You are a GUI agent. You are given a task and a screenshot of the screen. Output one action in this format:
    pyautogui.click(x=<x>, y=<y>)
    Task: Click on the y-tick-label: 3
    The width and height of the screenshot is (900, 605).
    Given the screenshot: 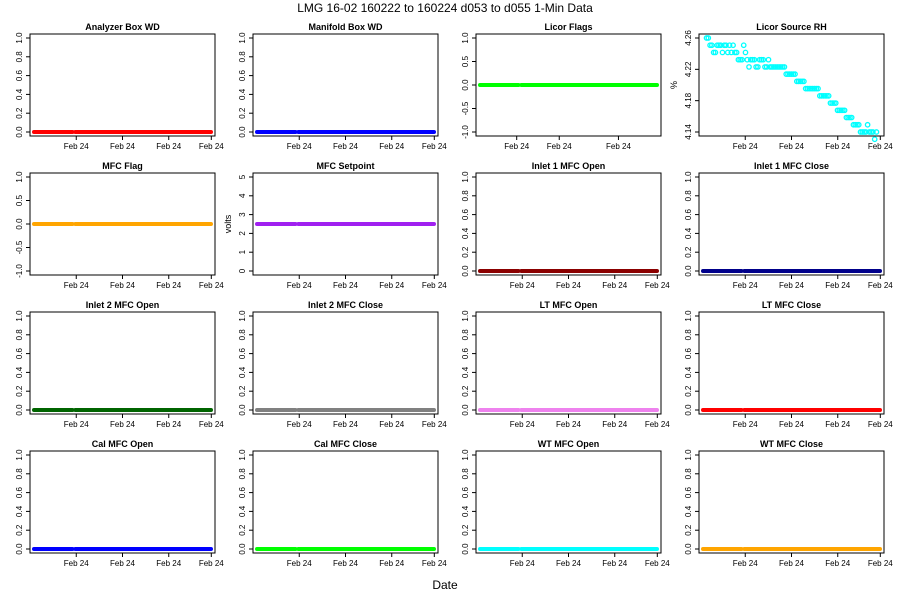 What is the action you would take?
    pyautogui.click(x=242, y=214)
    